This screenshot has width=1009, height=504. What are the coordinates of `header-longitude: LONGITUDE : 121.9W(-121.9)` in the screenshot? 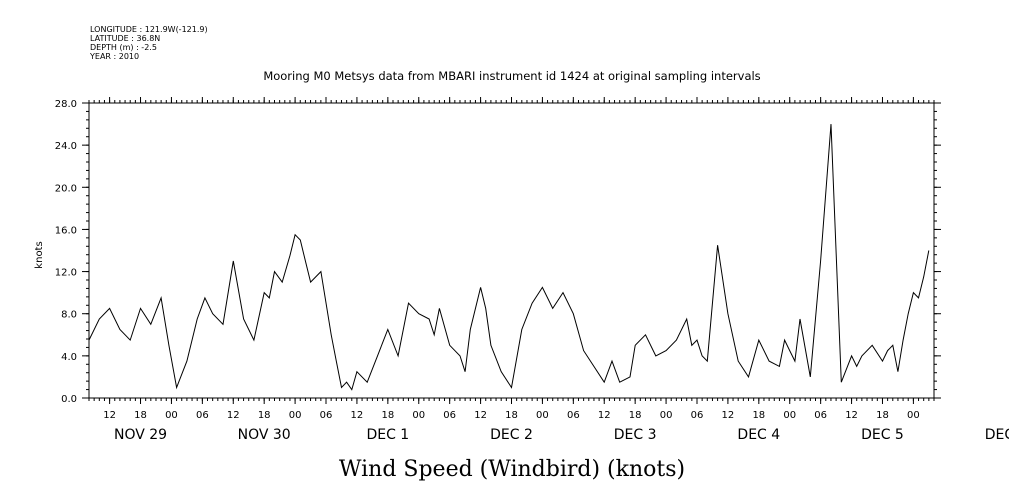 It's located at (149, 29).